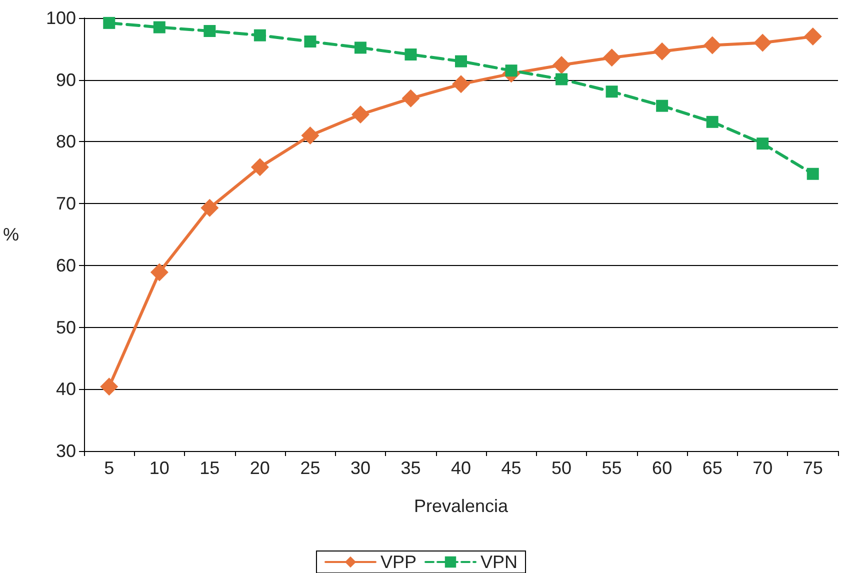 Image resolution: width=842 pixels, height=573 pixels. What do you see at coordinates (66, 265) in the screenshot?
I see `y-tick-label: 60` at bounding box center [66, 265].